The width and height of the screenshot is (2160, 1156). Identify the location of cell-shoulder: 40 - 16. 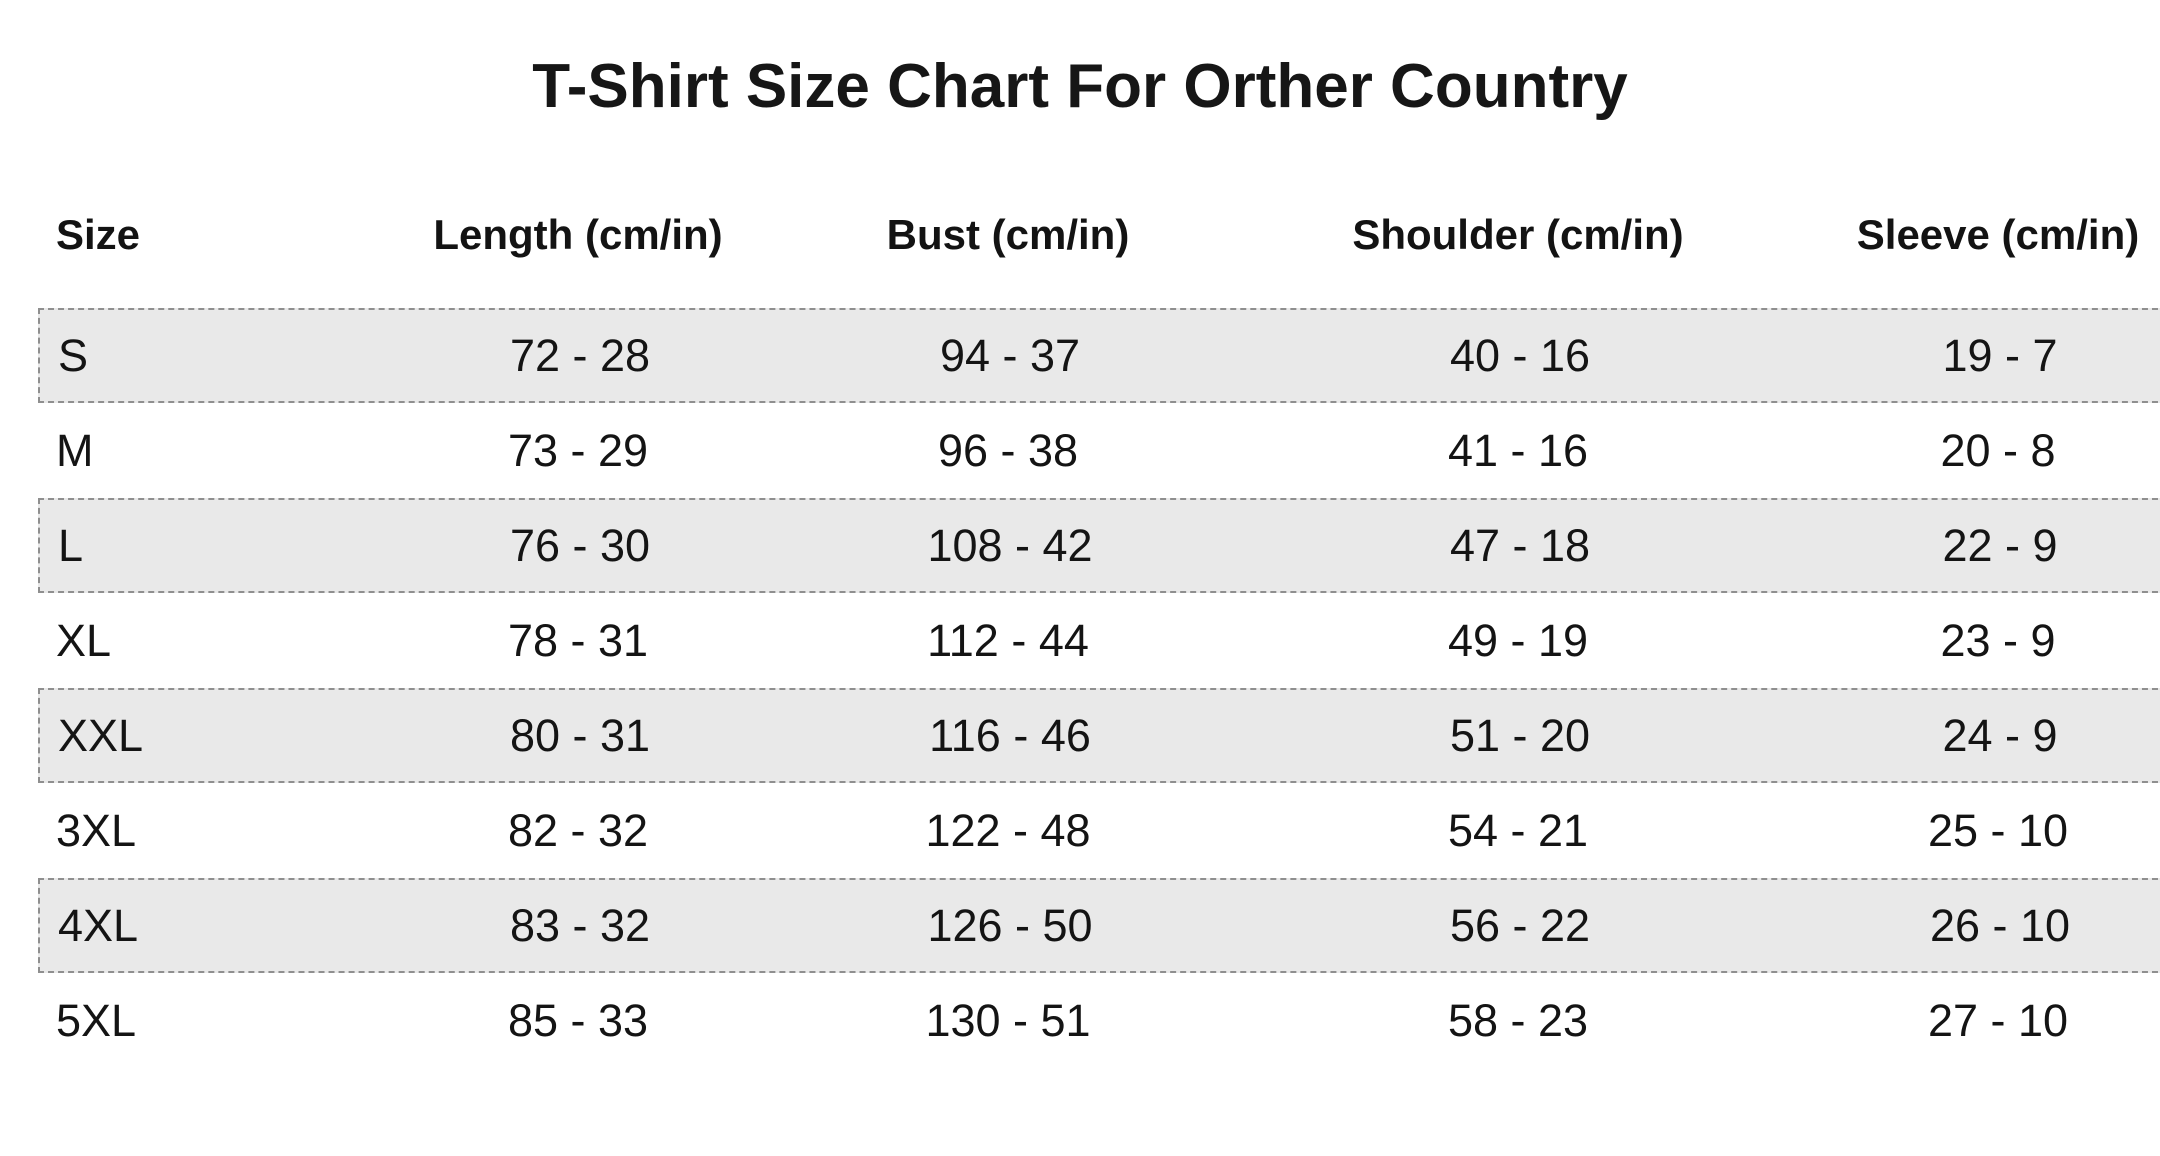
(1520, 355).